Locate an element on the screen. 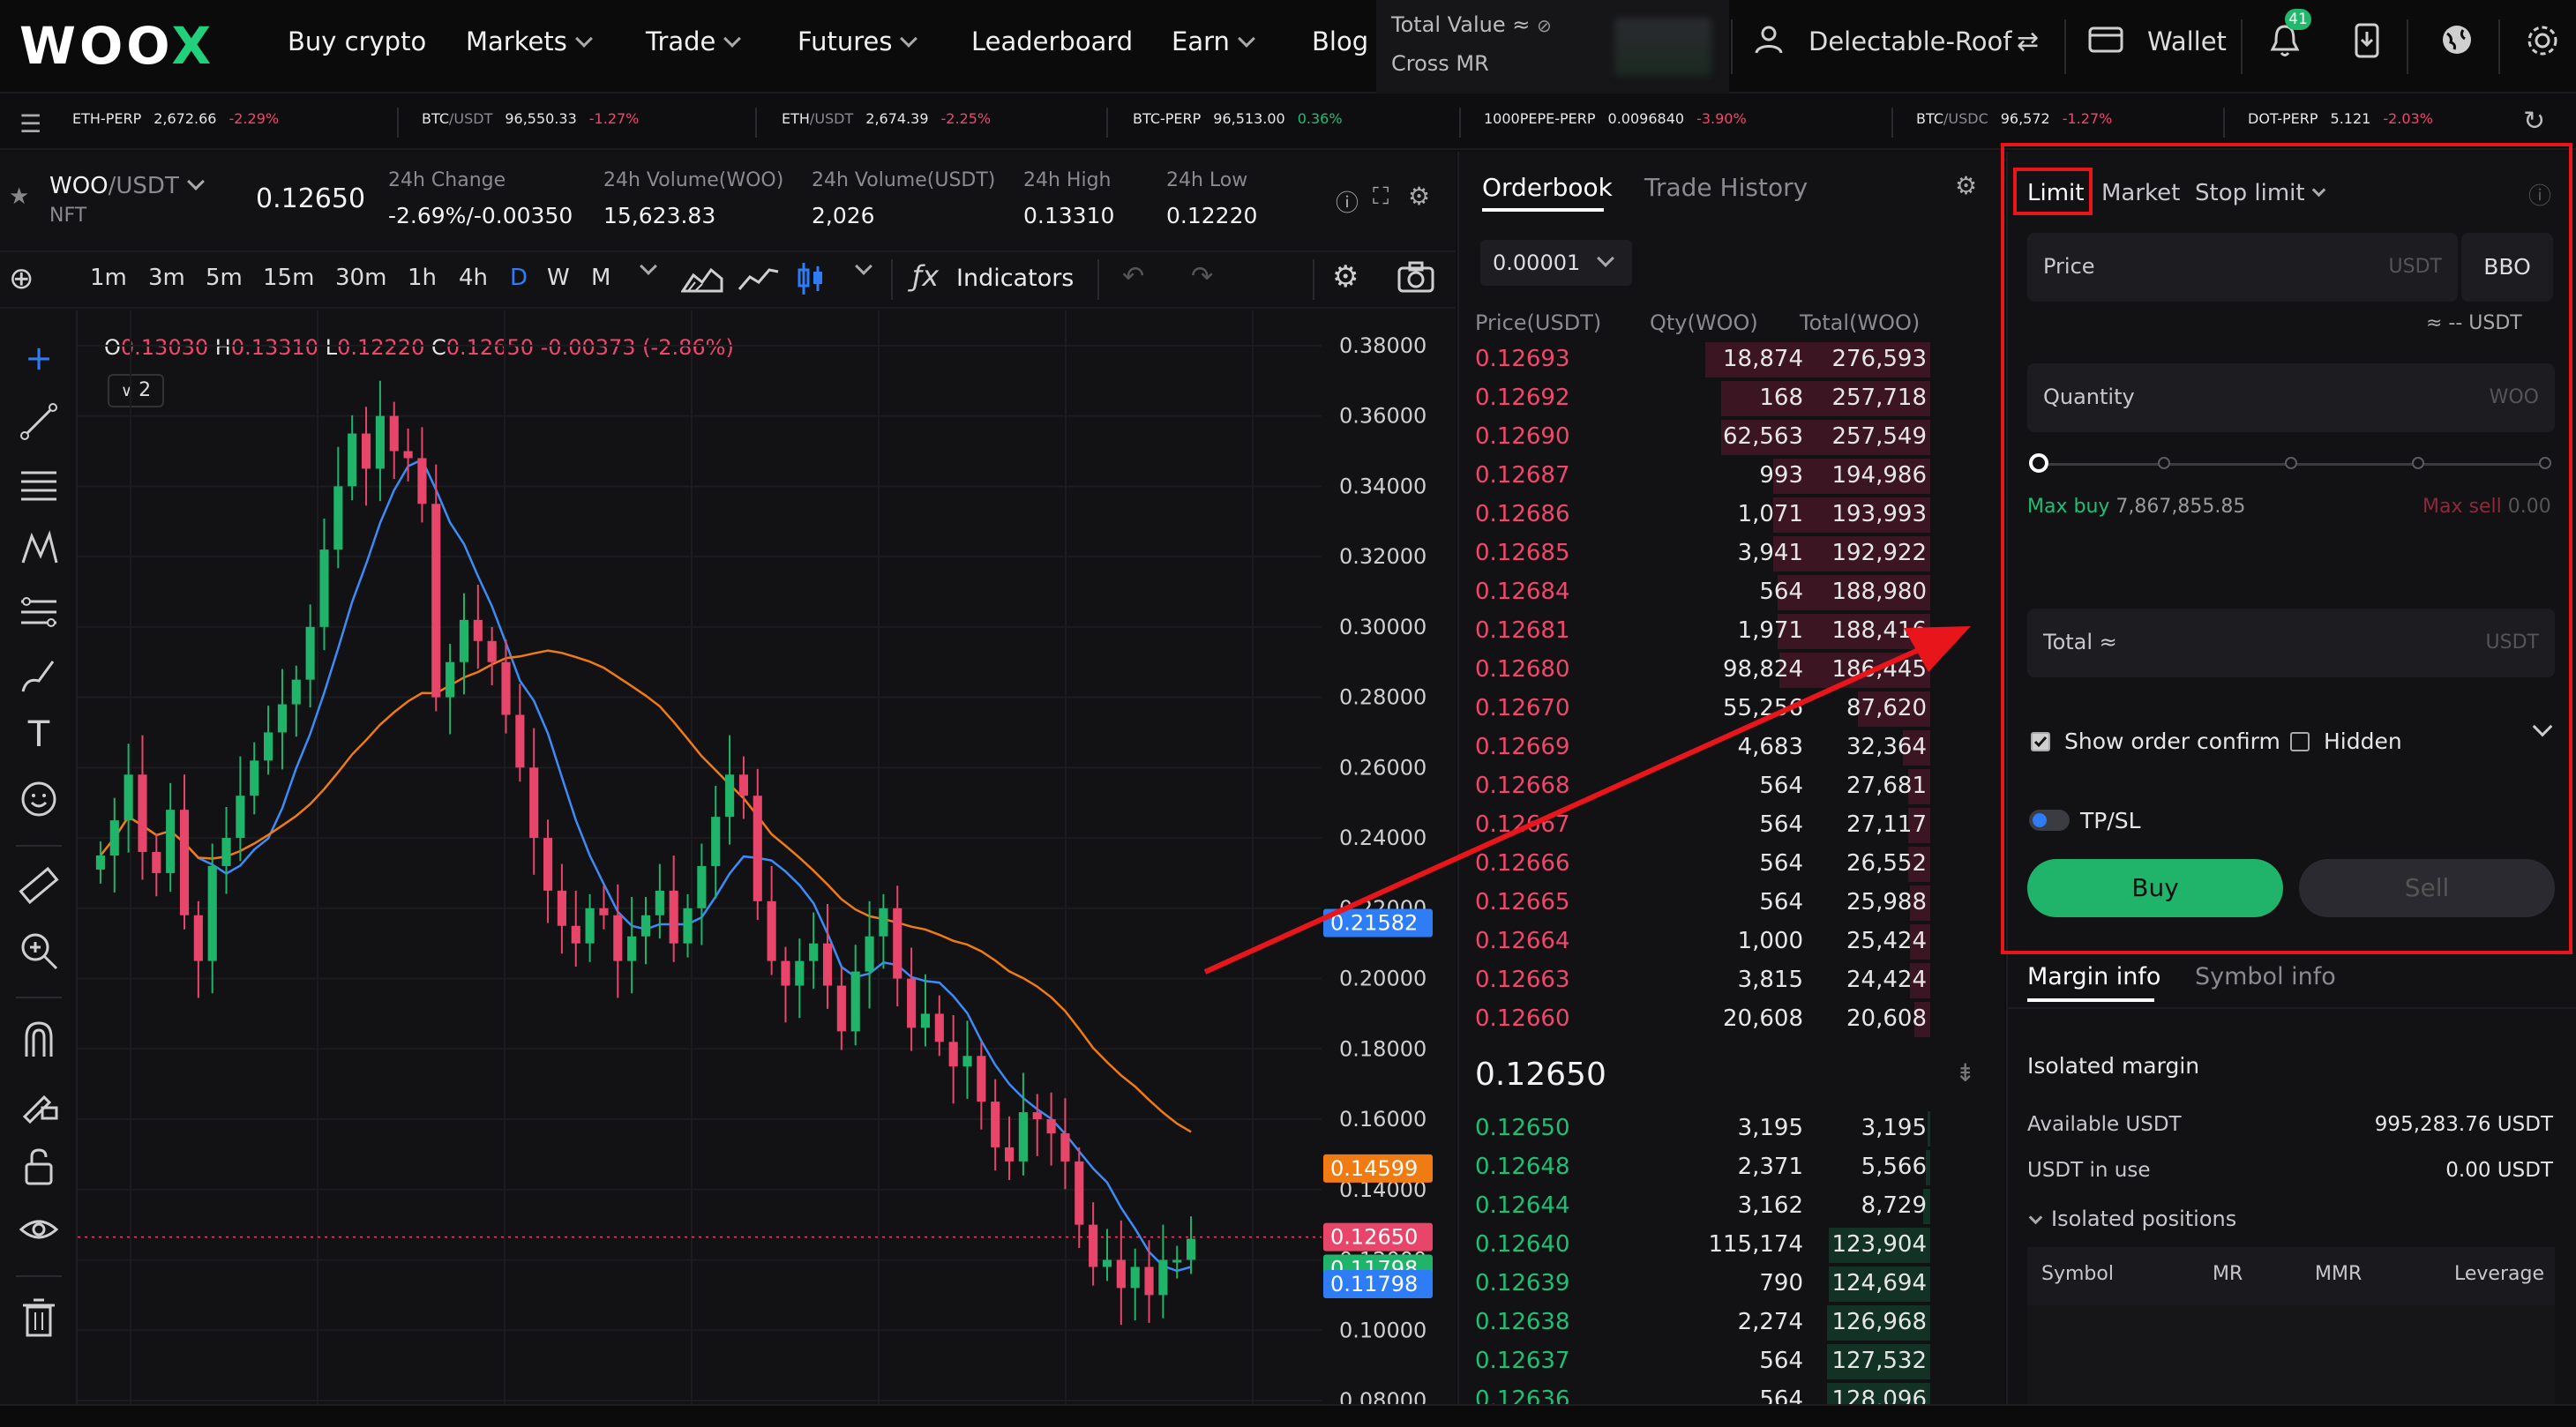  ask-row: 0.12667 564 27,117 is located at coordinates (1731, 825).